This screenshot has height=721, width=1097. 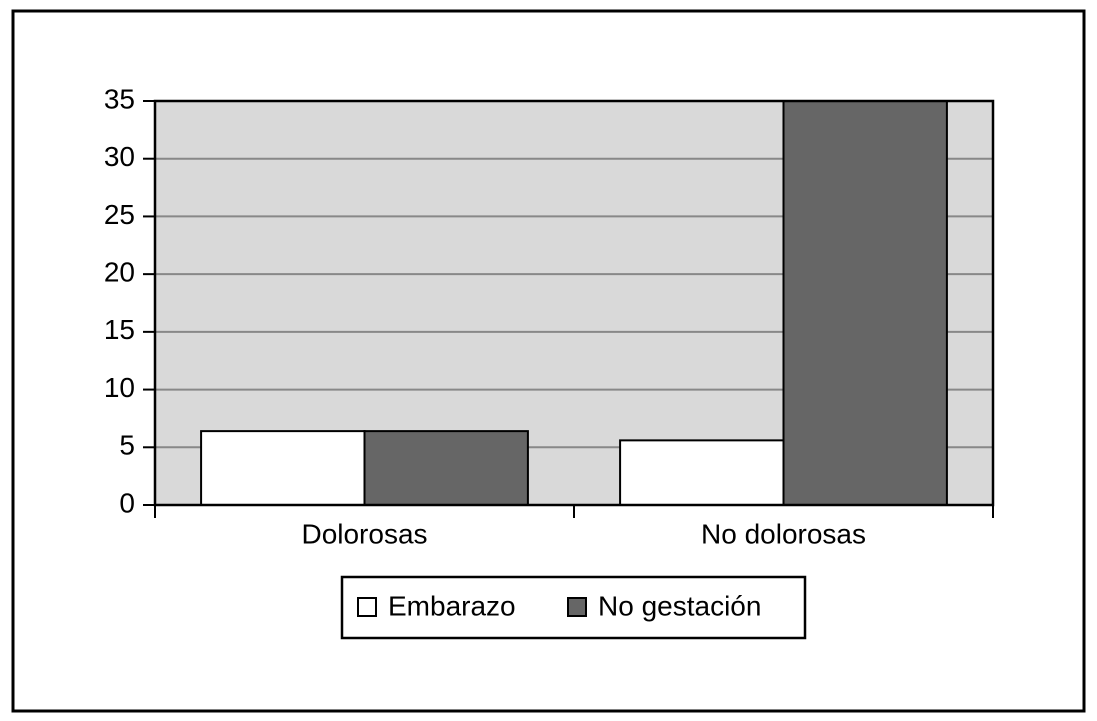 What do you see at coordinates (119, 98) in the screenshot?
I see `y-tick-label: 35` at bounding box center [119, 98].